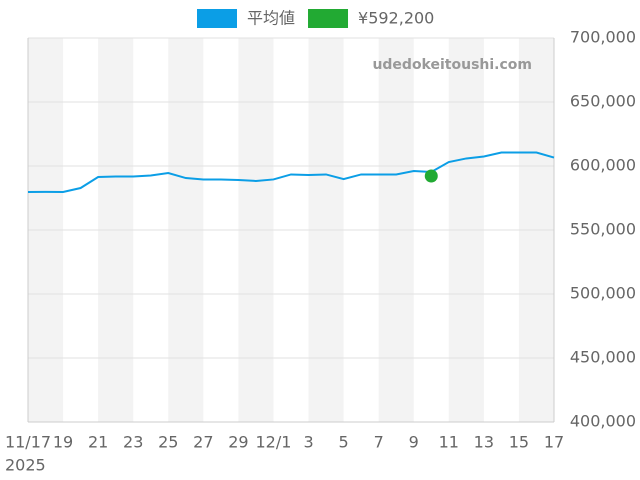 The image size is (640, 480). What do you see at coordinates (203, 442) in the screenshot?
I see `x-tick-label: 27` at bounding box center [203, 442].